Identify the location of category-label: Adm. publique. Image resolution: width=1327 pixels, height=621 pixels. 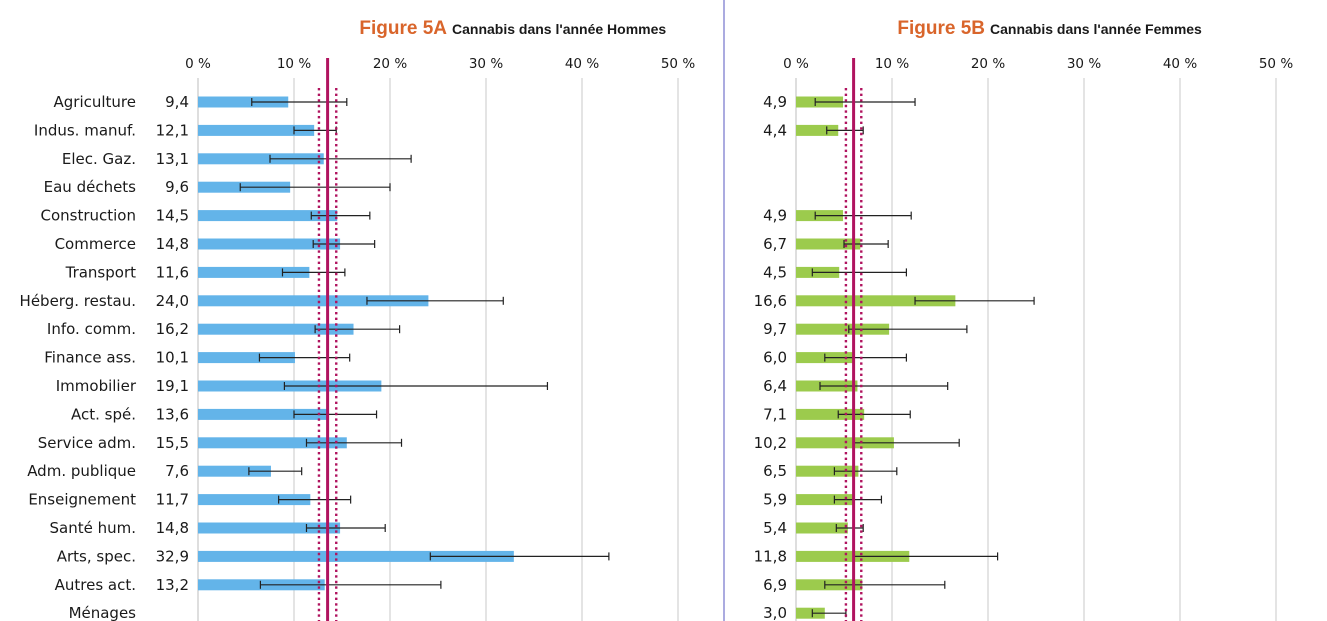
(81, 471).